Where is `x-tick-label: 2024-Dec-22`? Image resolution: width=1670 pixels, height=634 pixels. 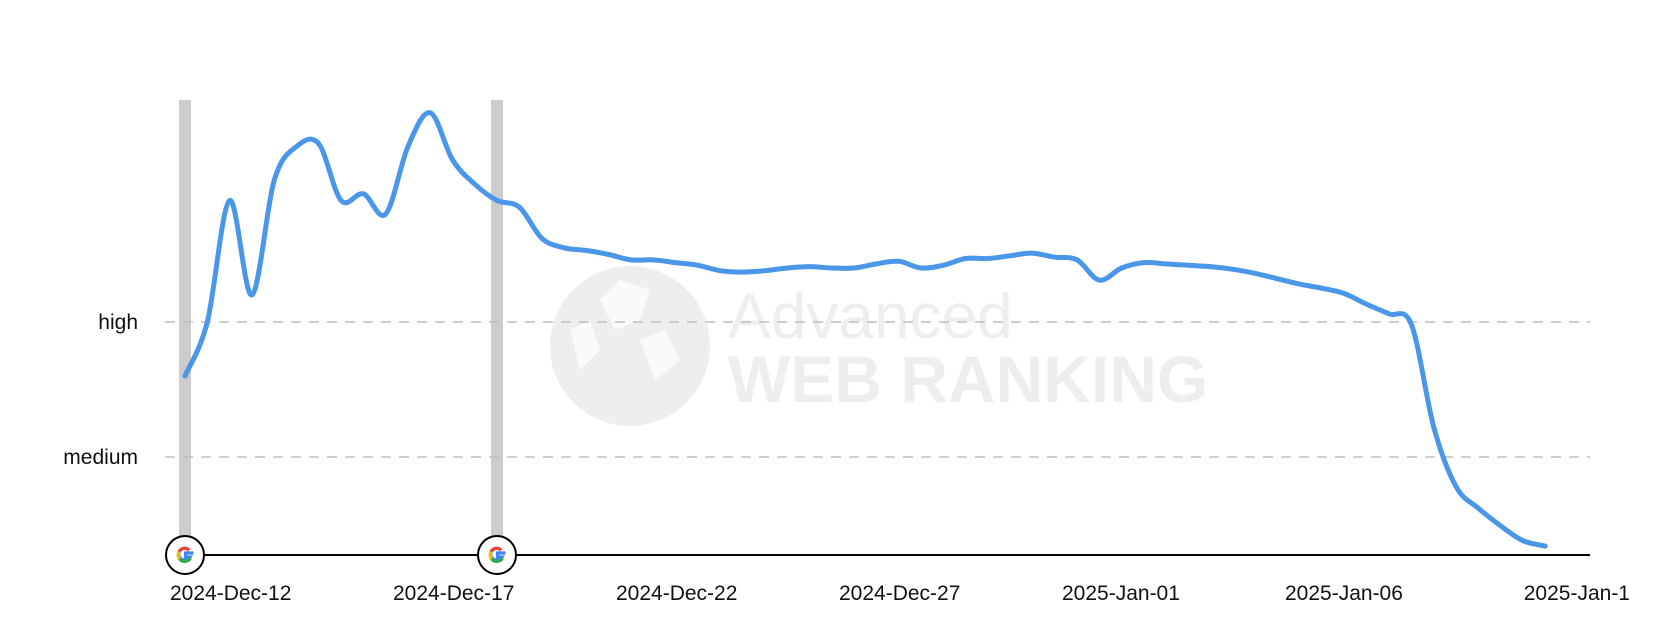
x-tick-label: 2024-Dec-22 is located at coordinates (676, 593).